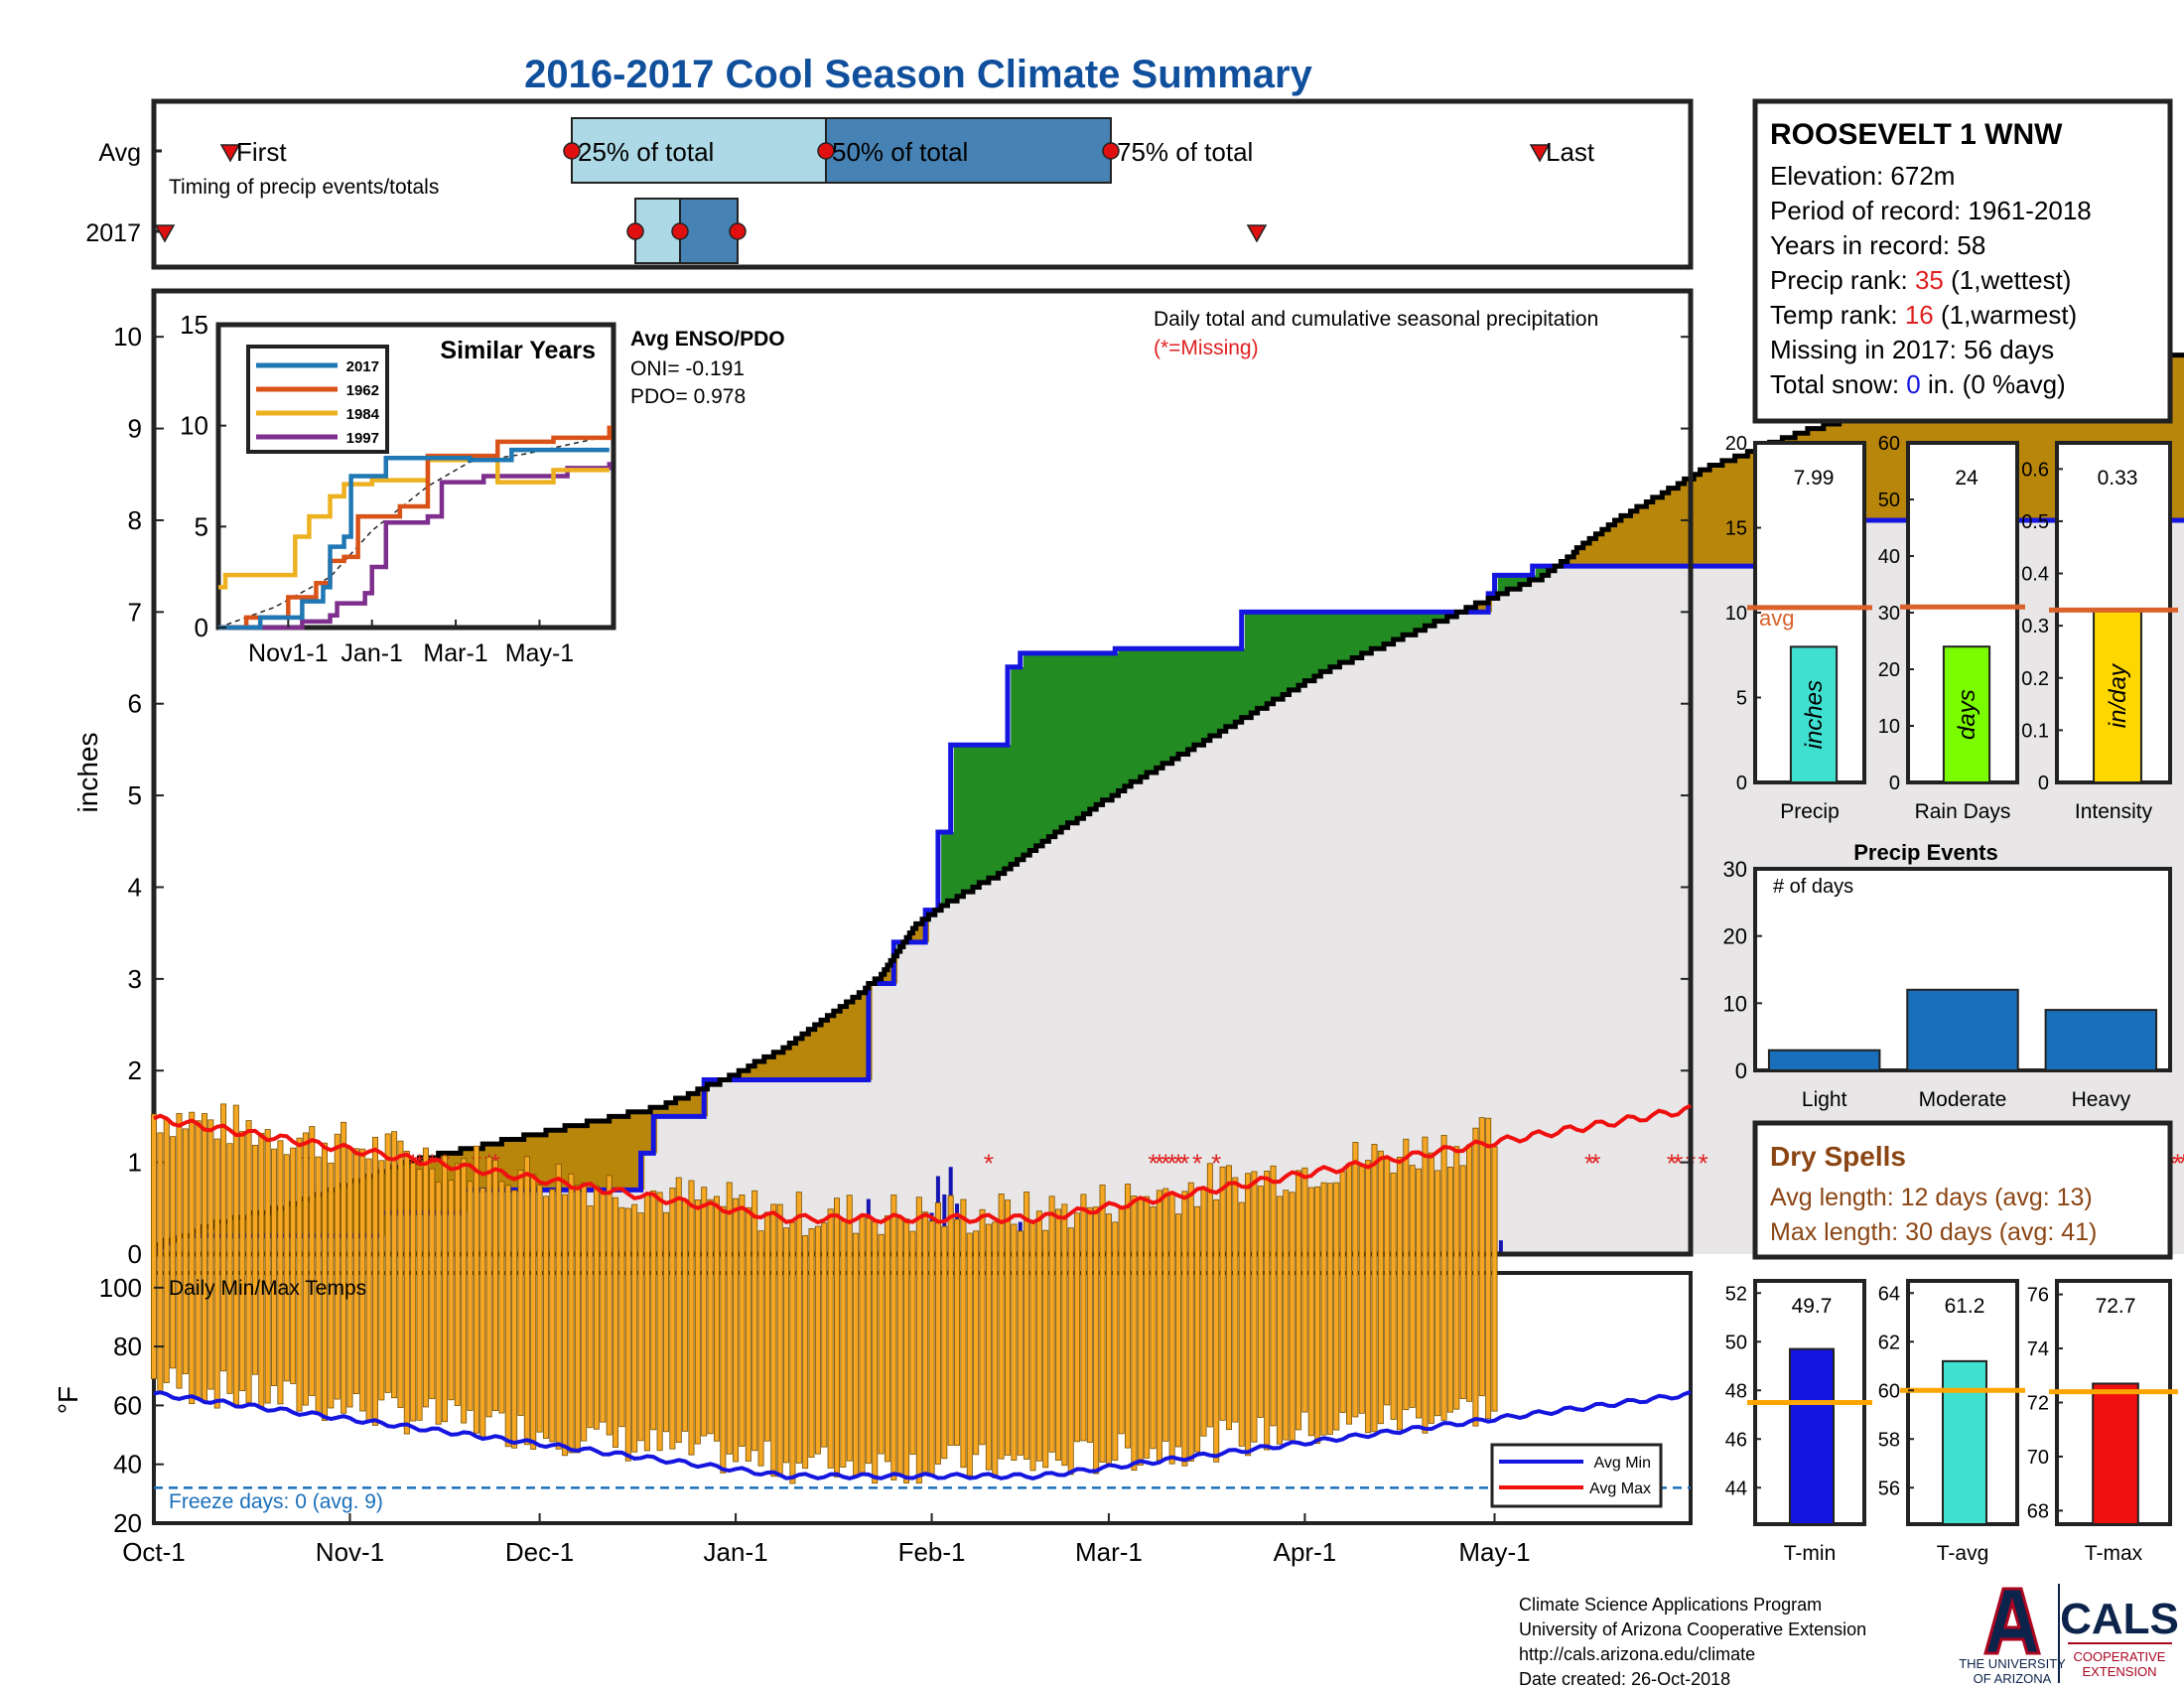  Describe the element at coordinates (113, 233) in the screenshot. I see `timing-row-label-2017: 2017` at that location.